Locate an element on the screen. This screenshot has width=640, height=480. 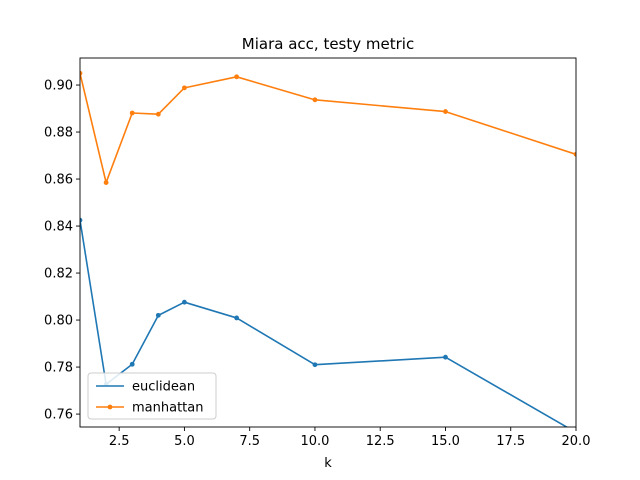
x-tick-label: 2.5 is located at coordinates (119, 441).